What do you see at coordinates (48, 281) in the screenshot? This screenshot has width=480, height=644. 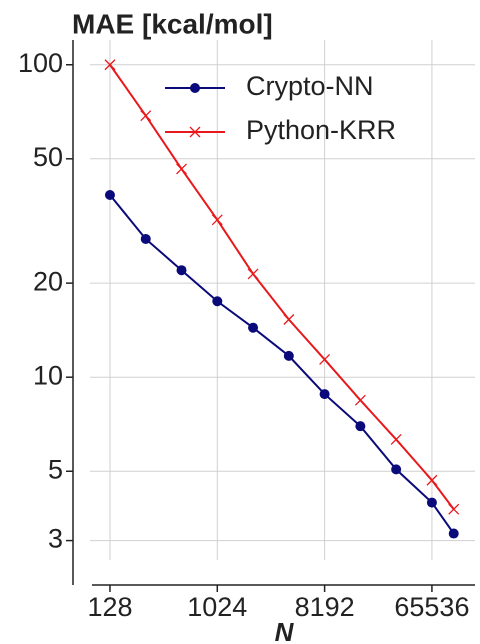 I see `y-tick-label: 20` at bounding box center [48, 281].